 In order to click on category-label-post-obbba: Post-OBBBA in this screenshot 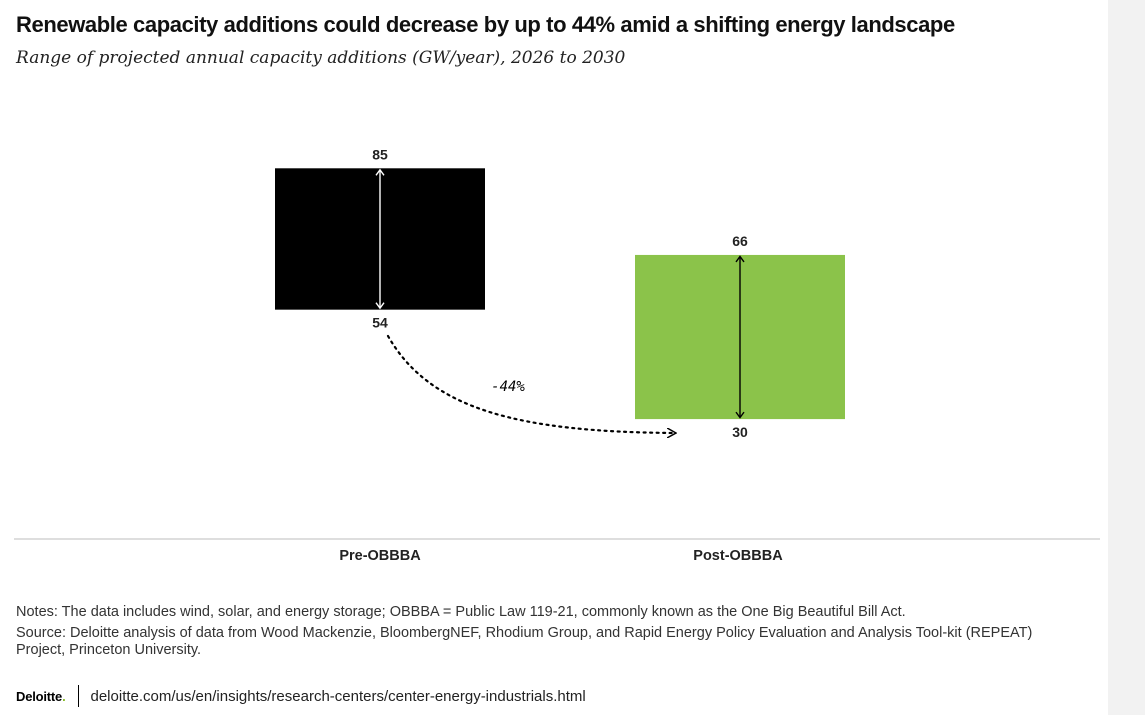, I will do `click(738, 556)`.